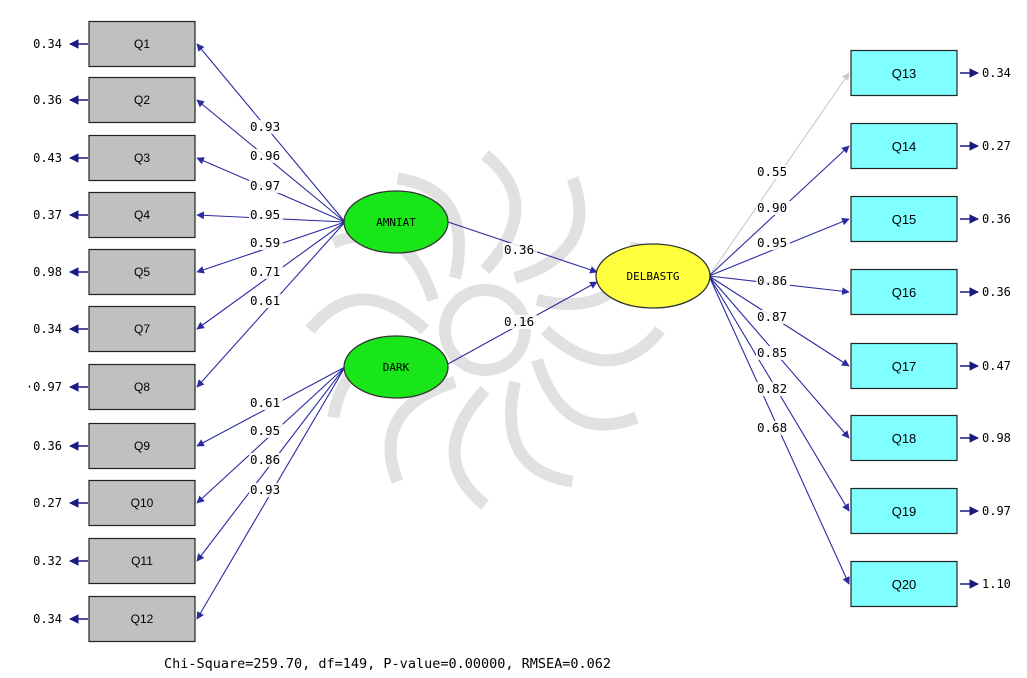 This screenshot has width=1027, height=678. I want to click on indicator-box-q12, so click(142, 619).